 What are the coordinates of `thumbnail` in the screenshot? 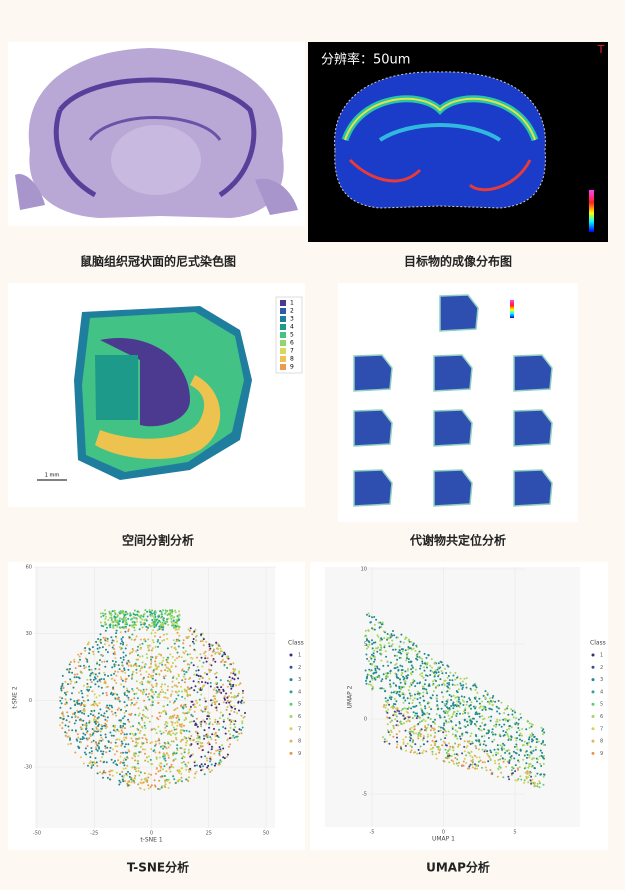 It's located at (453, 373).